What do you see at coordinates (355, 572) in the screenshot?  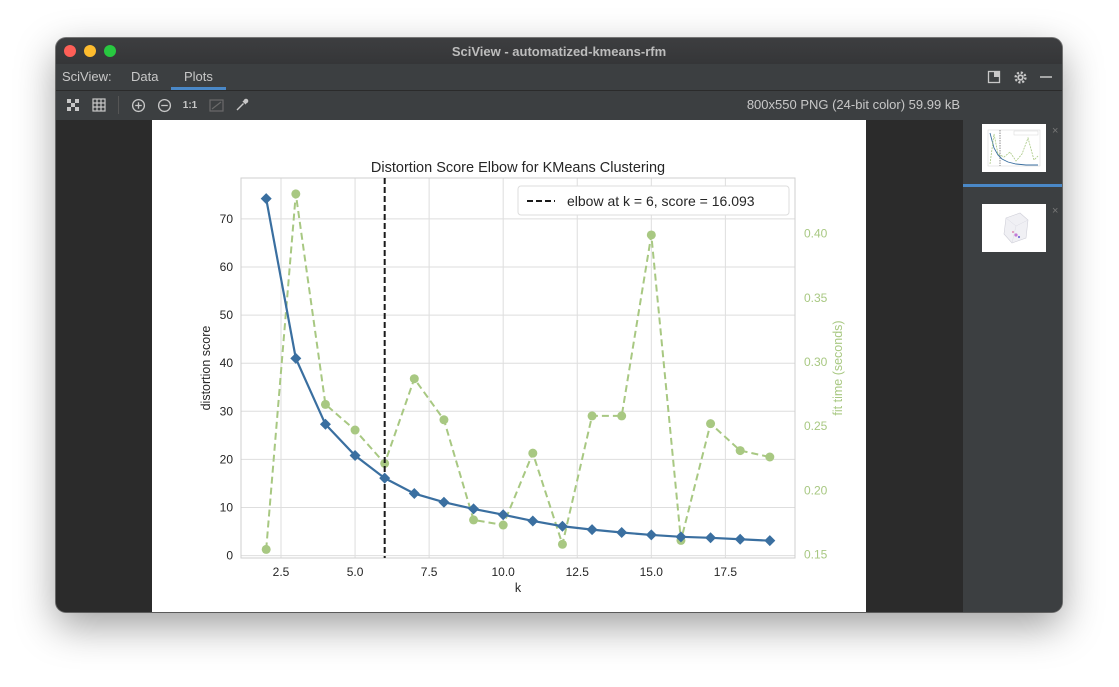 I see `x-tick-label: 5.0` at bounding box center [355, 572].